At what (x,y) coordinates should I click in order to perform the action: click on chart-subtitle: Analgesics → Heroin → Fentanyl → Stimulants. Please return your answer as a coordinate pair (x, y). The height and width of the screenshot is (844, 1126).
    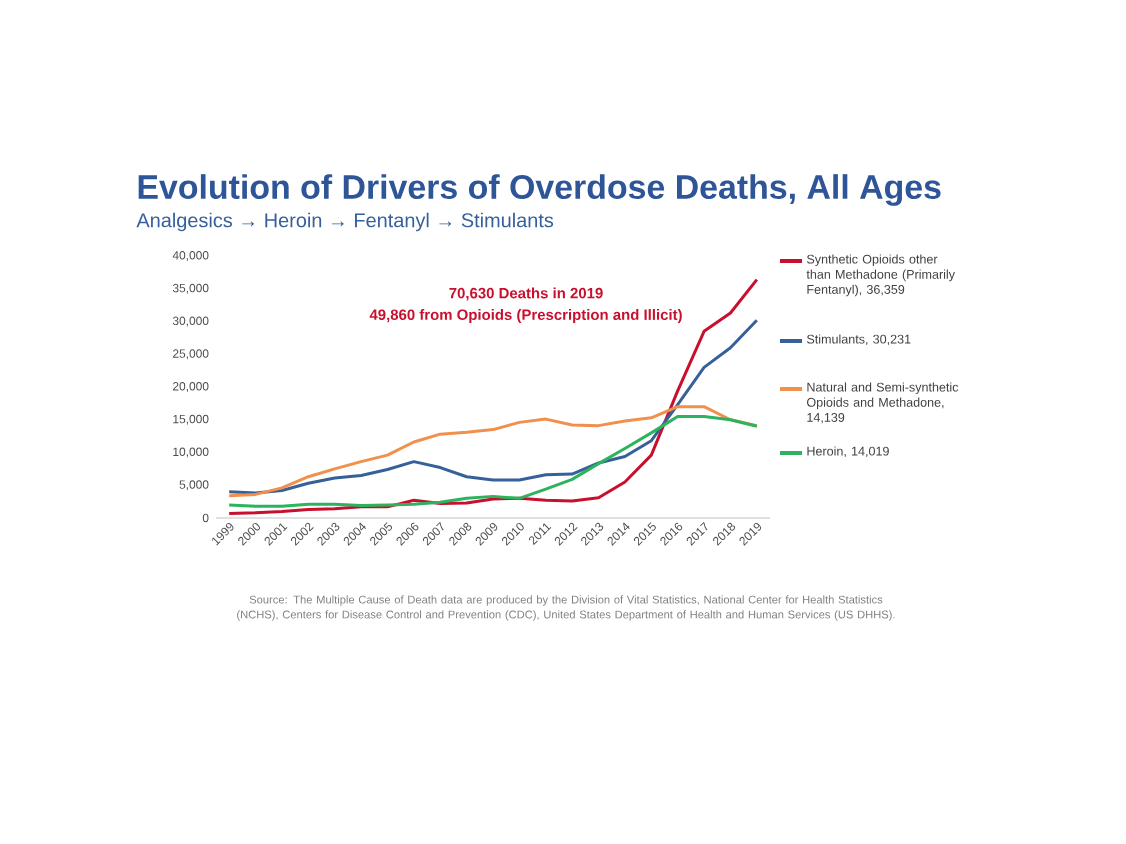
    Looking at the image, I should click on (345, 222).